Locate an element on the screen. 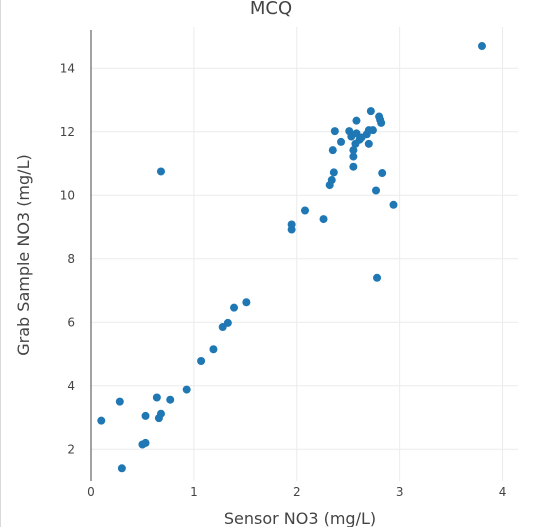  chart-title: MCQ is located at coordinates (271, 9).